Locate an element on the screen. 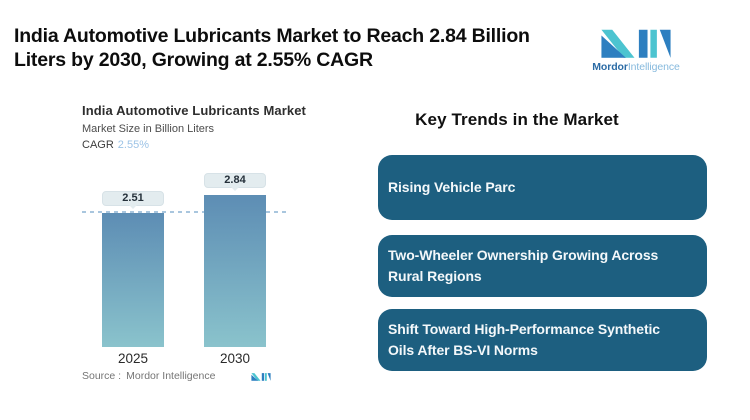 The height and width of the screenshot is (420, 750). page-title-line-2: Liters by 2030, Growing at 2.55% CAGR is located at coordinates (193, 59).